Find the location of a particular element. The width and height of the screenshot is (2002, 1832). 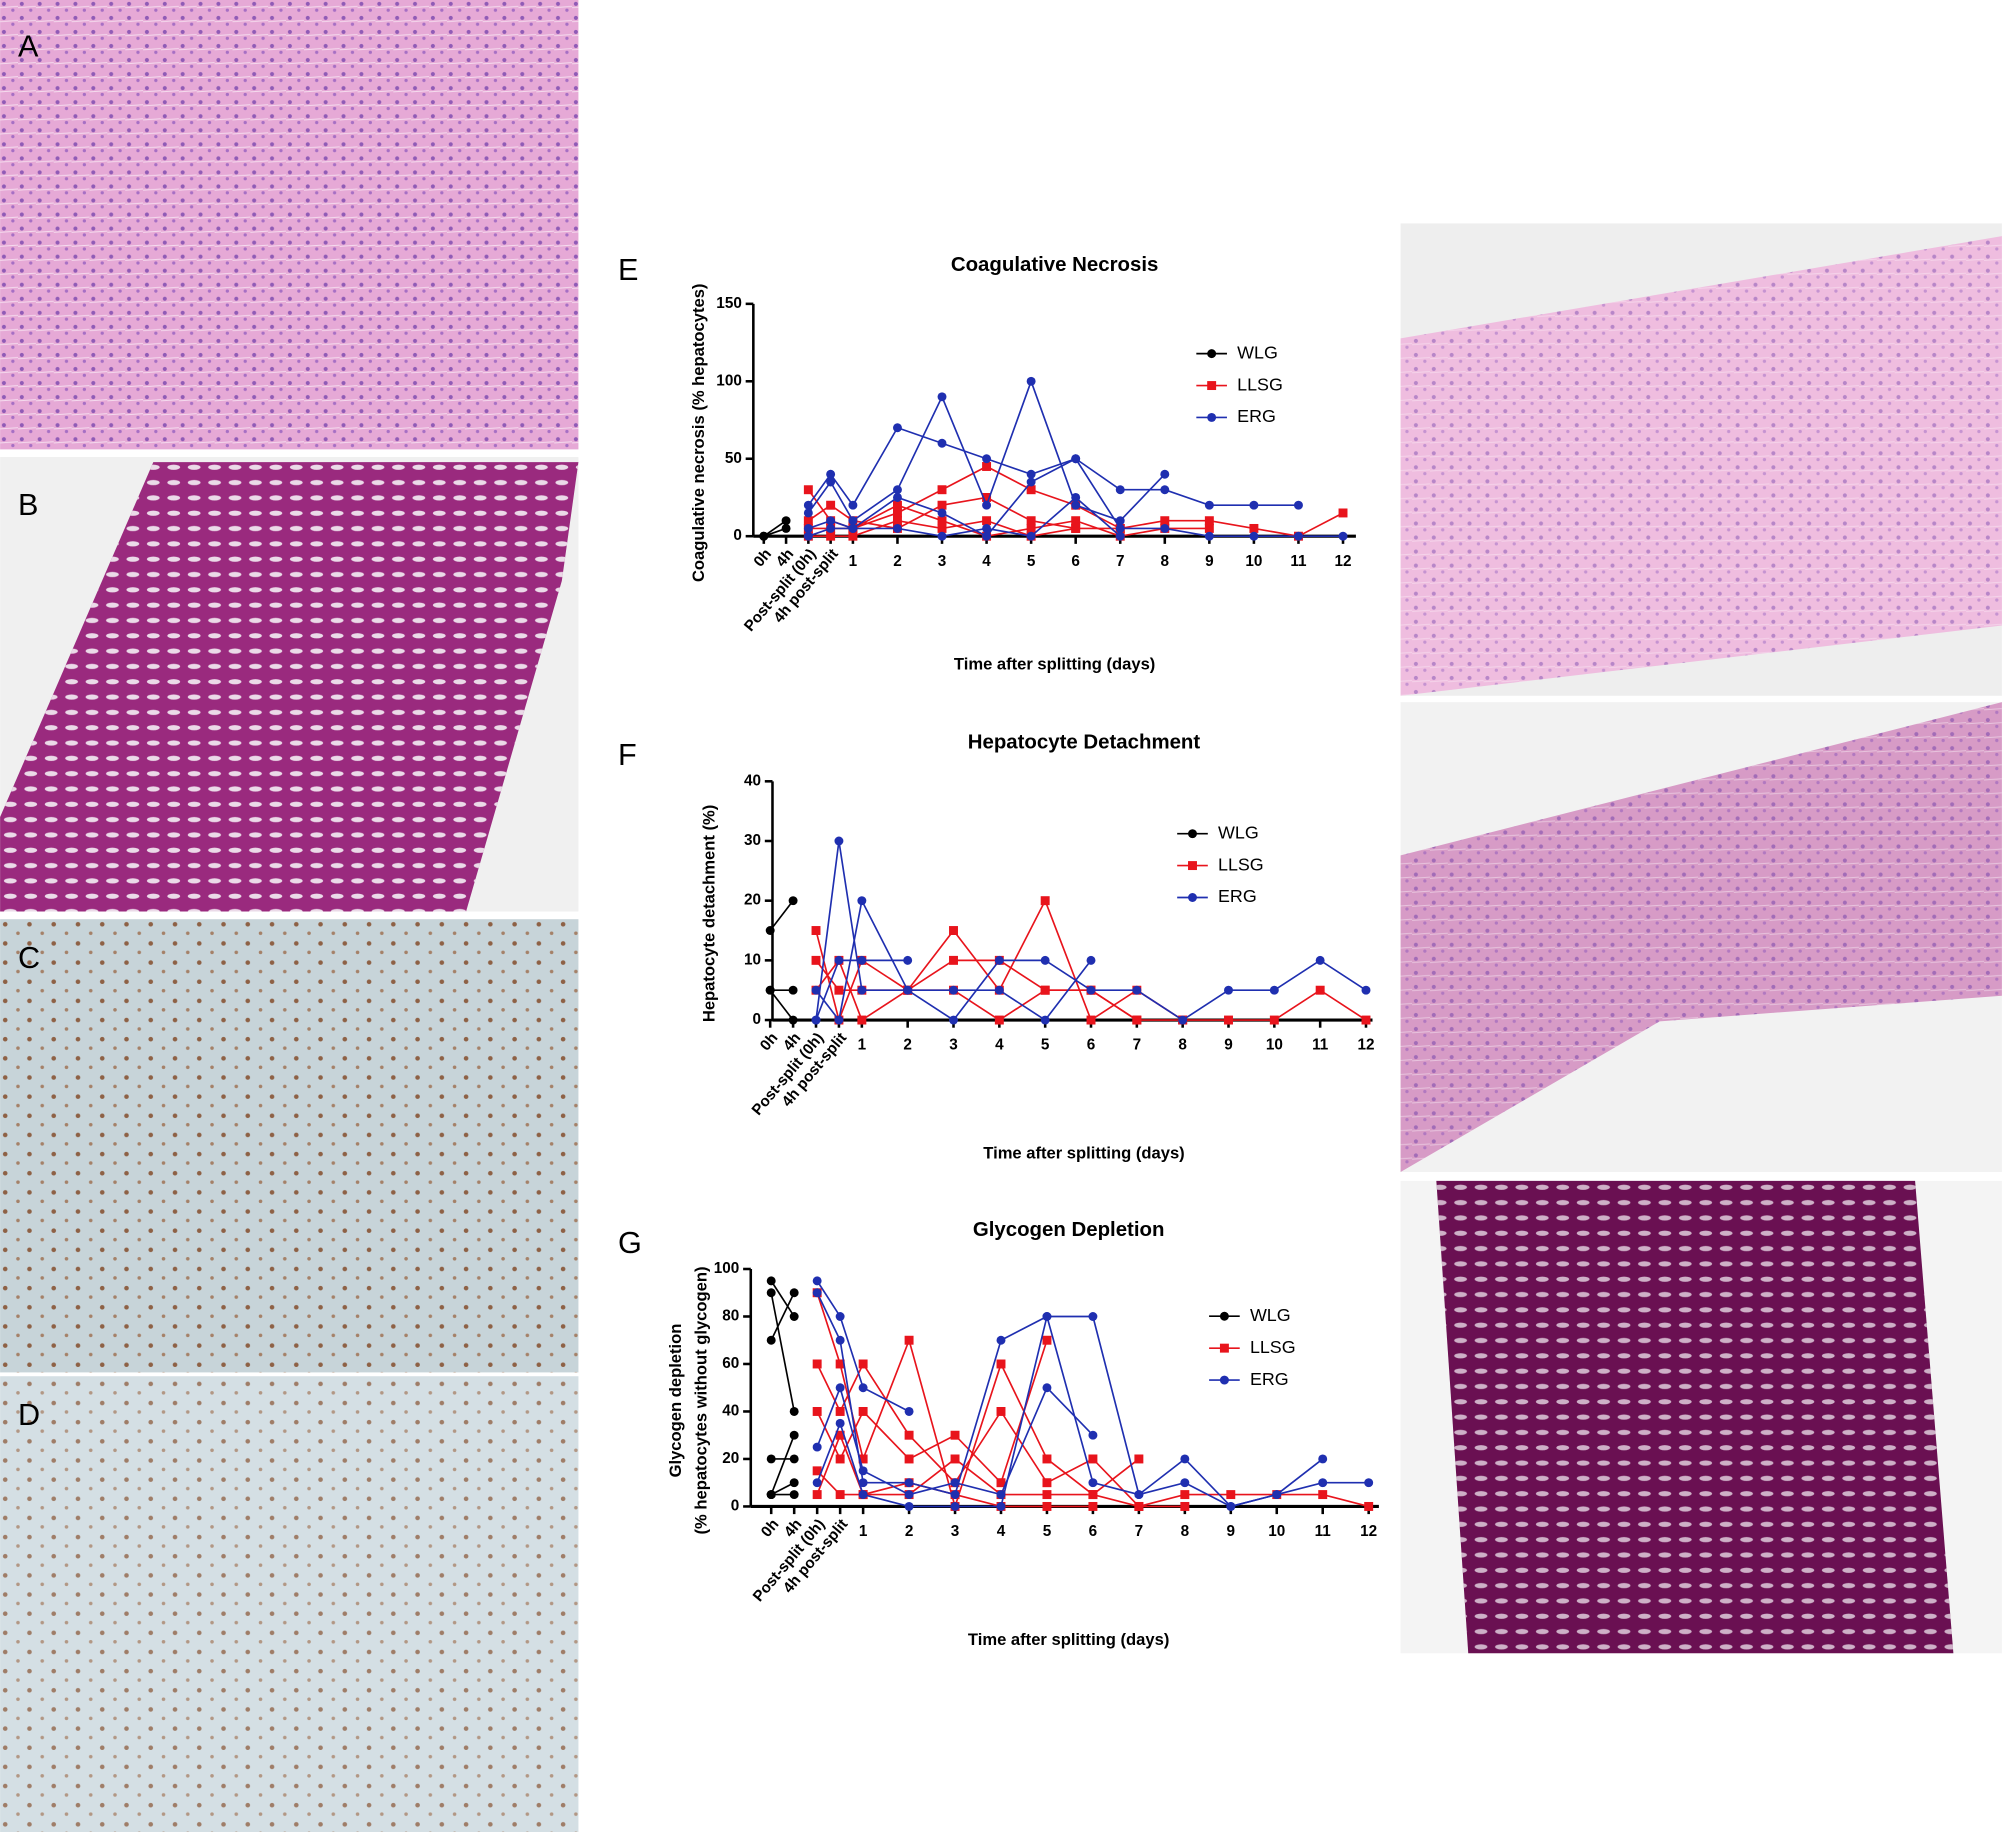

y-axis-title: Hepatocyte detachment (%) is located at coordinates (708, 913).